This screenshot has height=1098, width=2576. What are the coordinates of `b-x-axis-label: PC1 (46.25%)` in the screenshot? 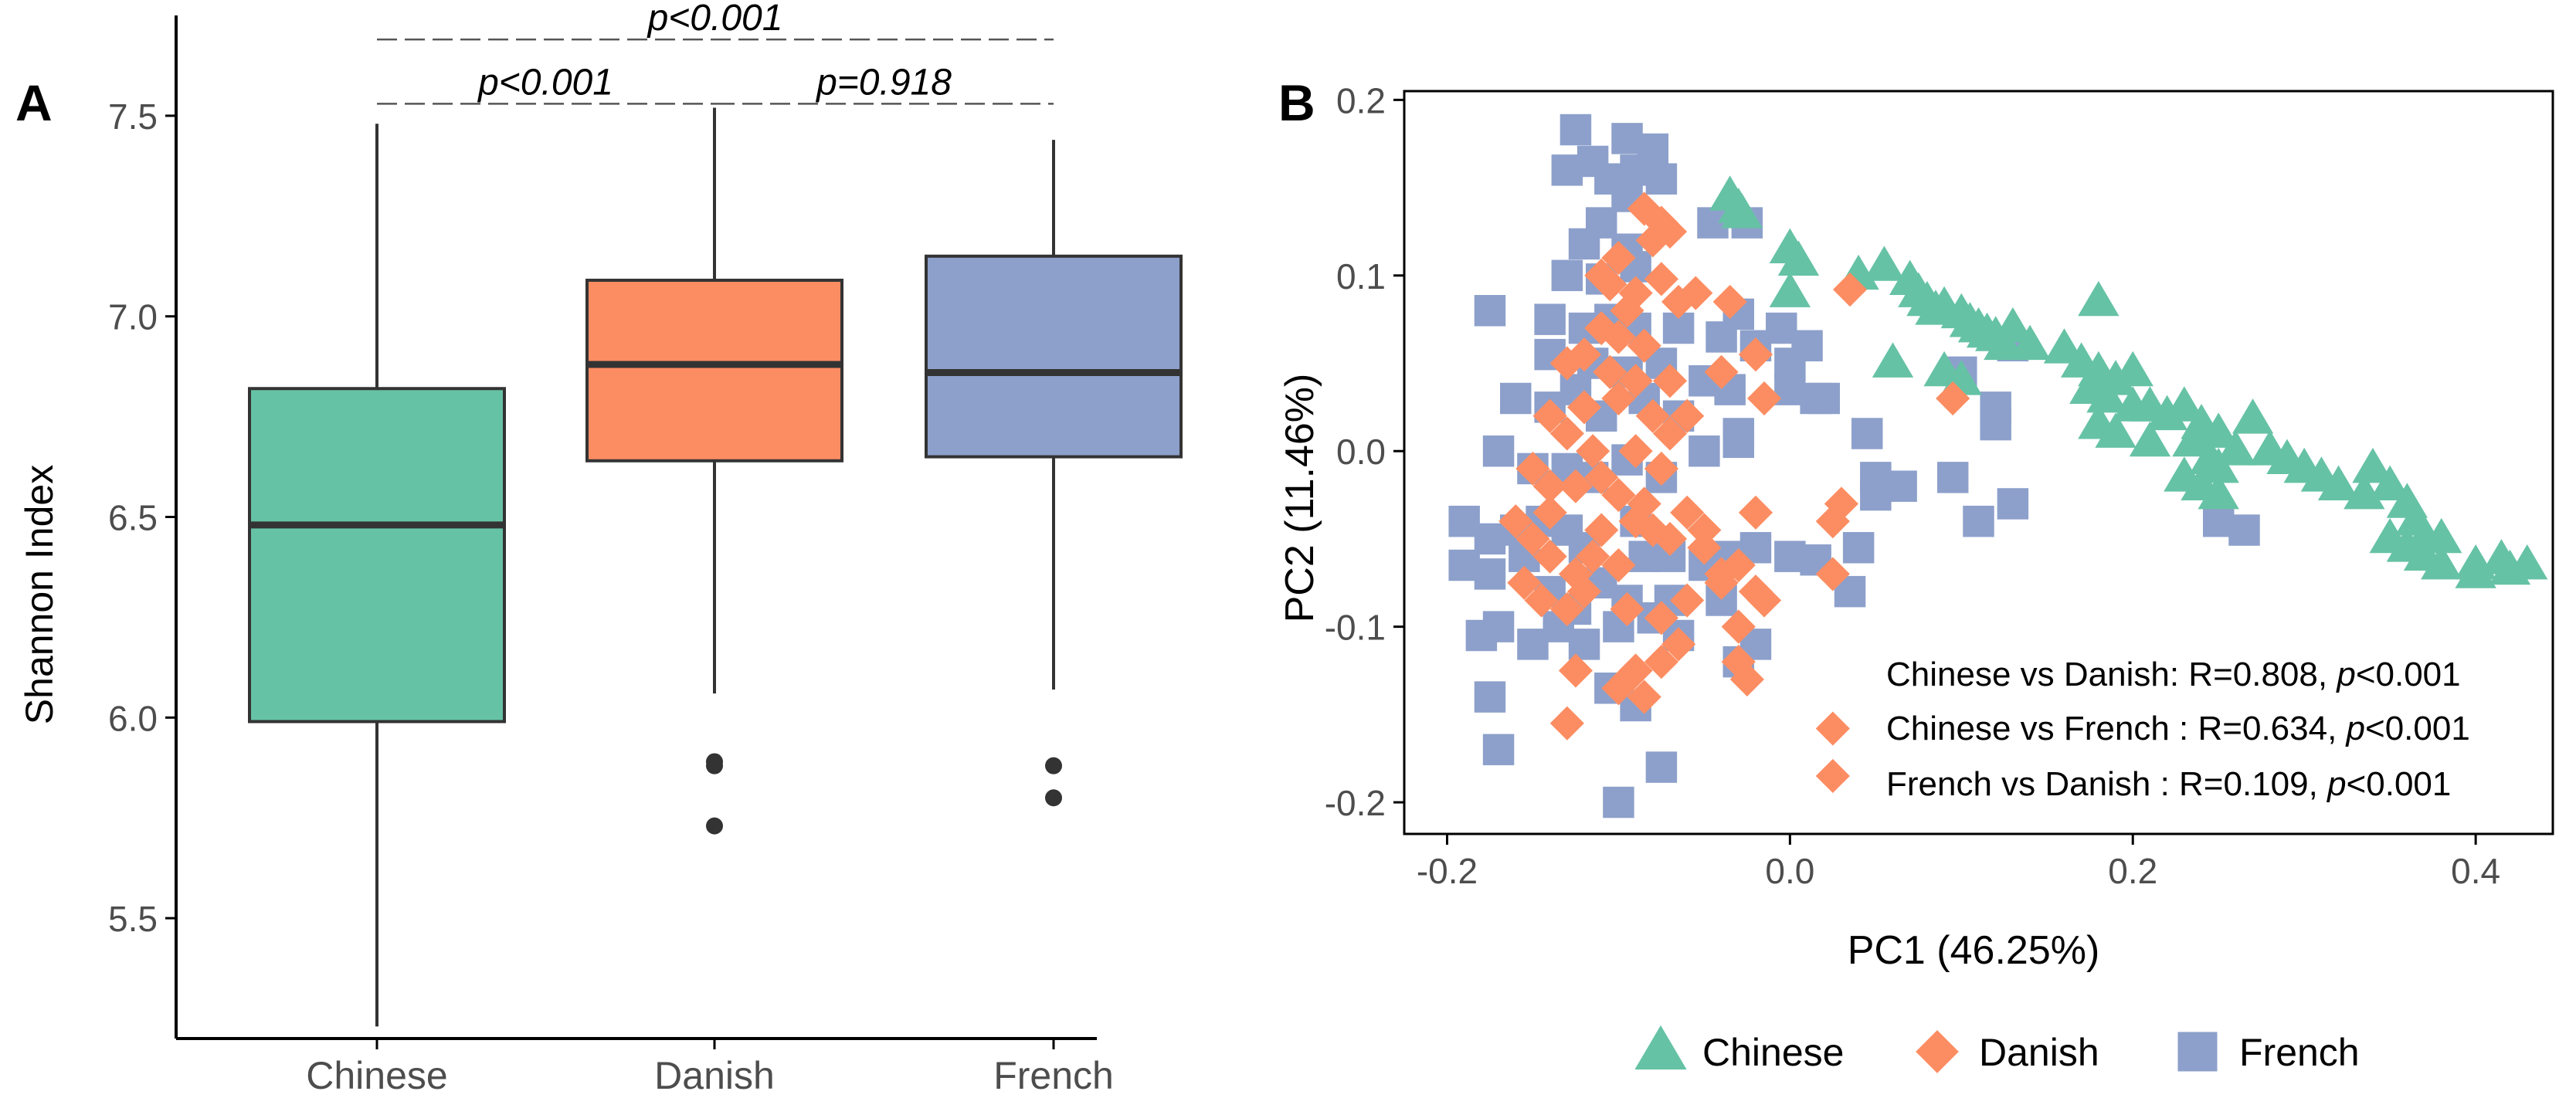 It's located at (1974, 951).